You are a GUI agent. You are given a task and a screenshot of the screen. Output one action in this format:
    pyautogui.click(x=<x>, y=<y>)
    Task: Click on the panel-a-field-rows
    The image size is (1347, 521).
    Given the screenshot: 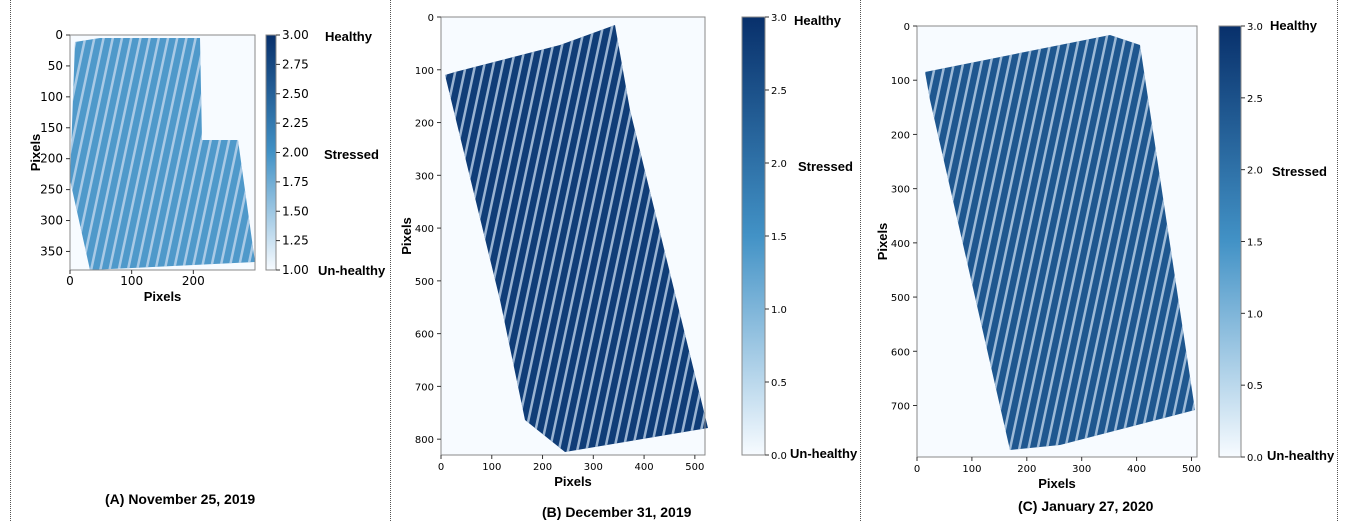 What is the action you would take?
    pyautogui.click(x=162, y=154)
    